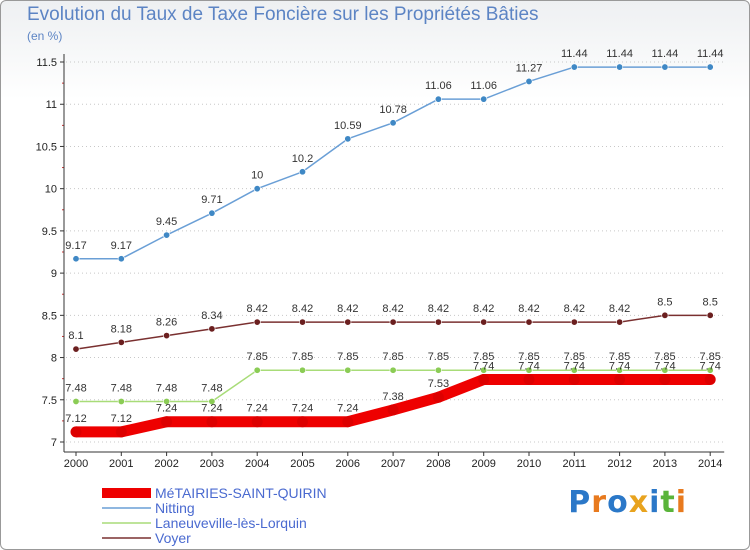  What do you see at coordinates (231, 523) in the screenshot?
I see `legend-label-2: Laneuveville-lès-Lorquin` at bounding box center [231, 523].